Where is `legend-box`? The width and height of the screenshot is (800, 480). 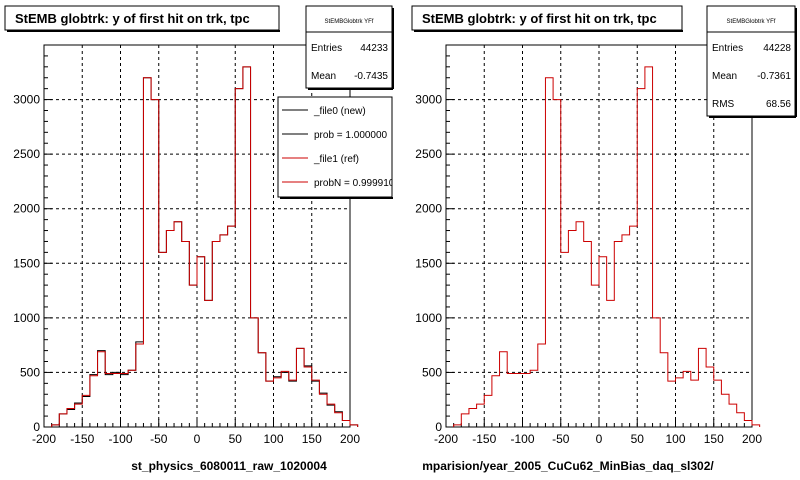 legend-box is located at coordinates (335, 147).